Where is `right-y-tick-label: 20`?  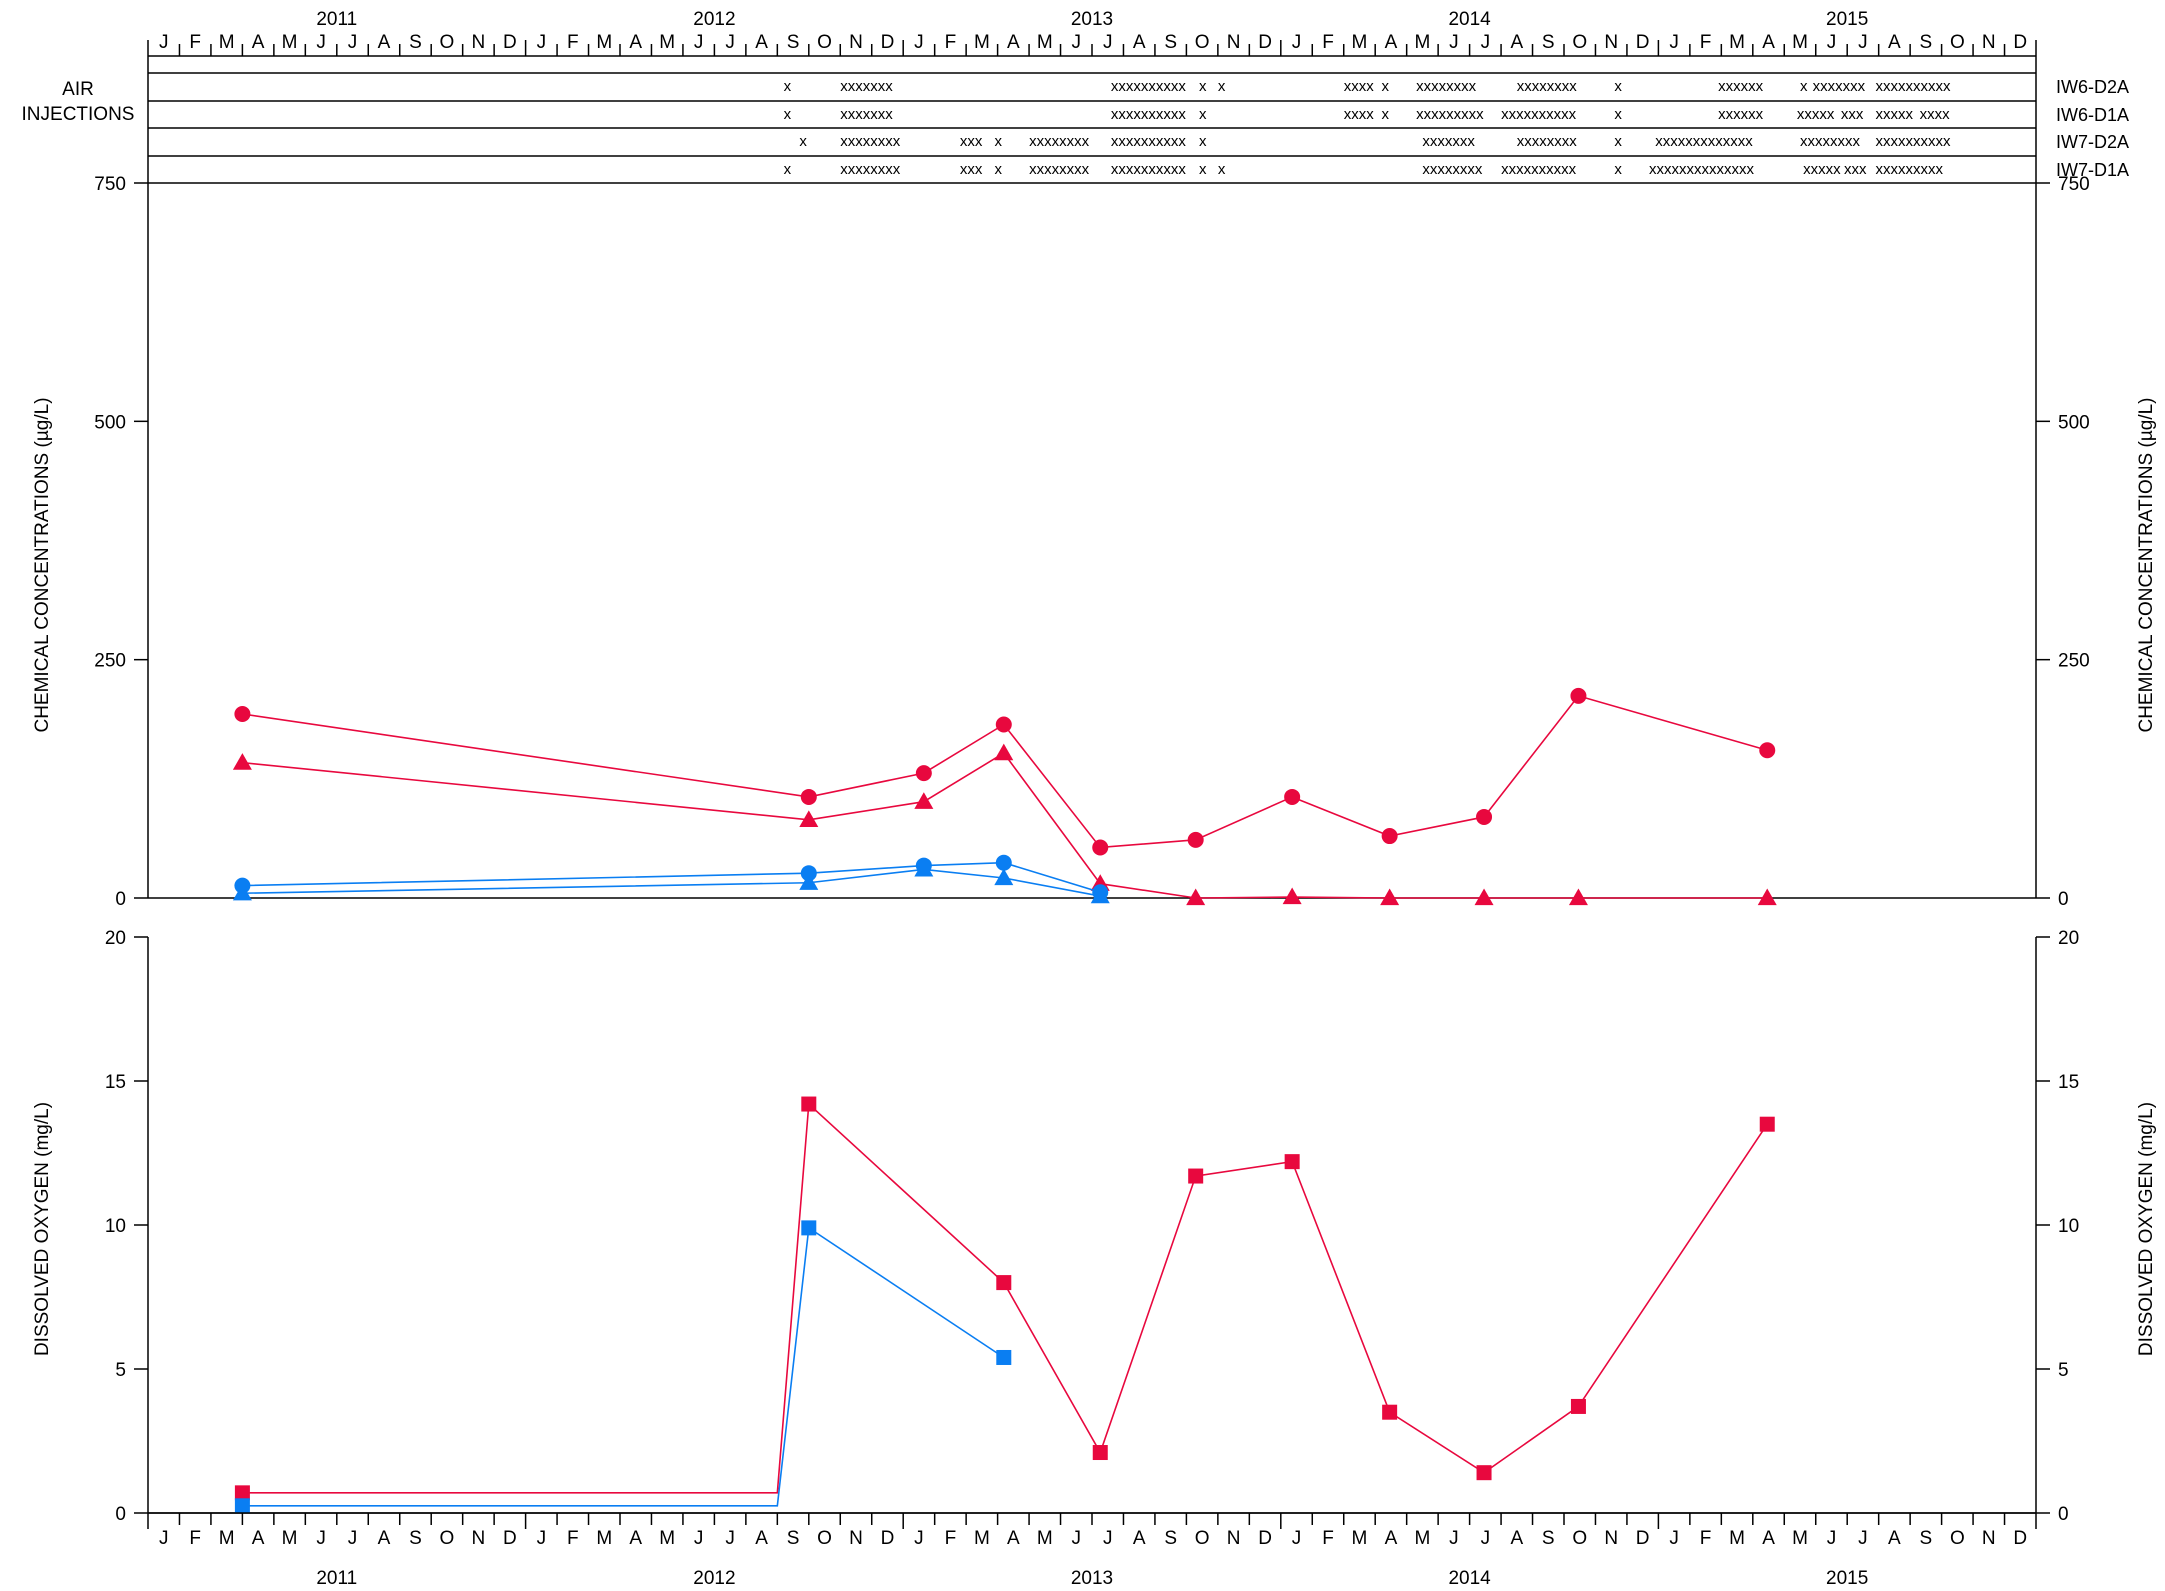 right-y-tick-label: 20 is located at coordinates (2068, 938).